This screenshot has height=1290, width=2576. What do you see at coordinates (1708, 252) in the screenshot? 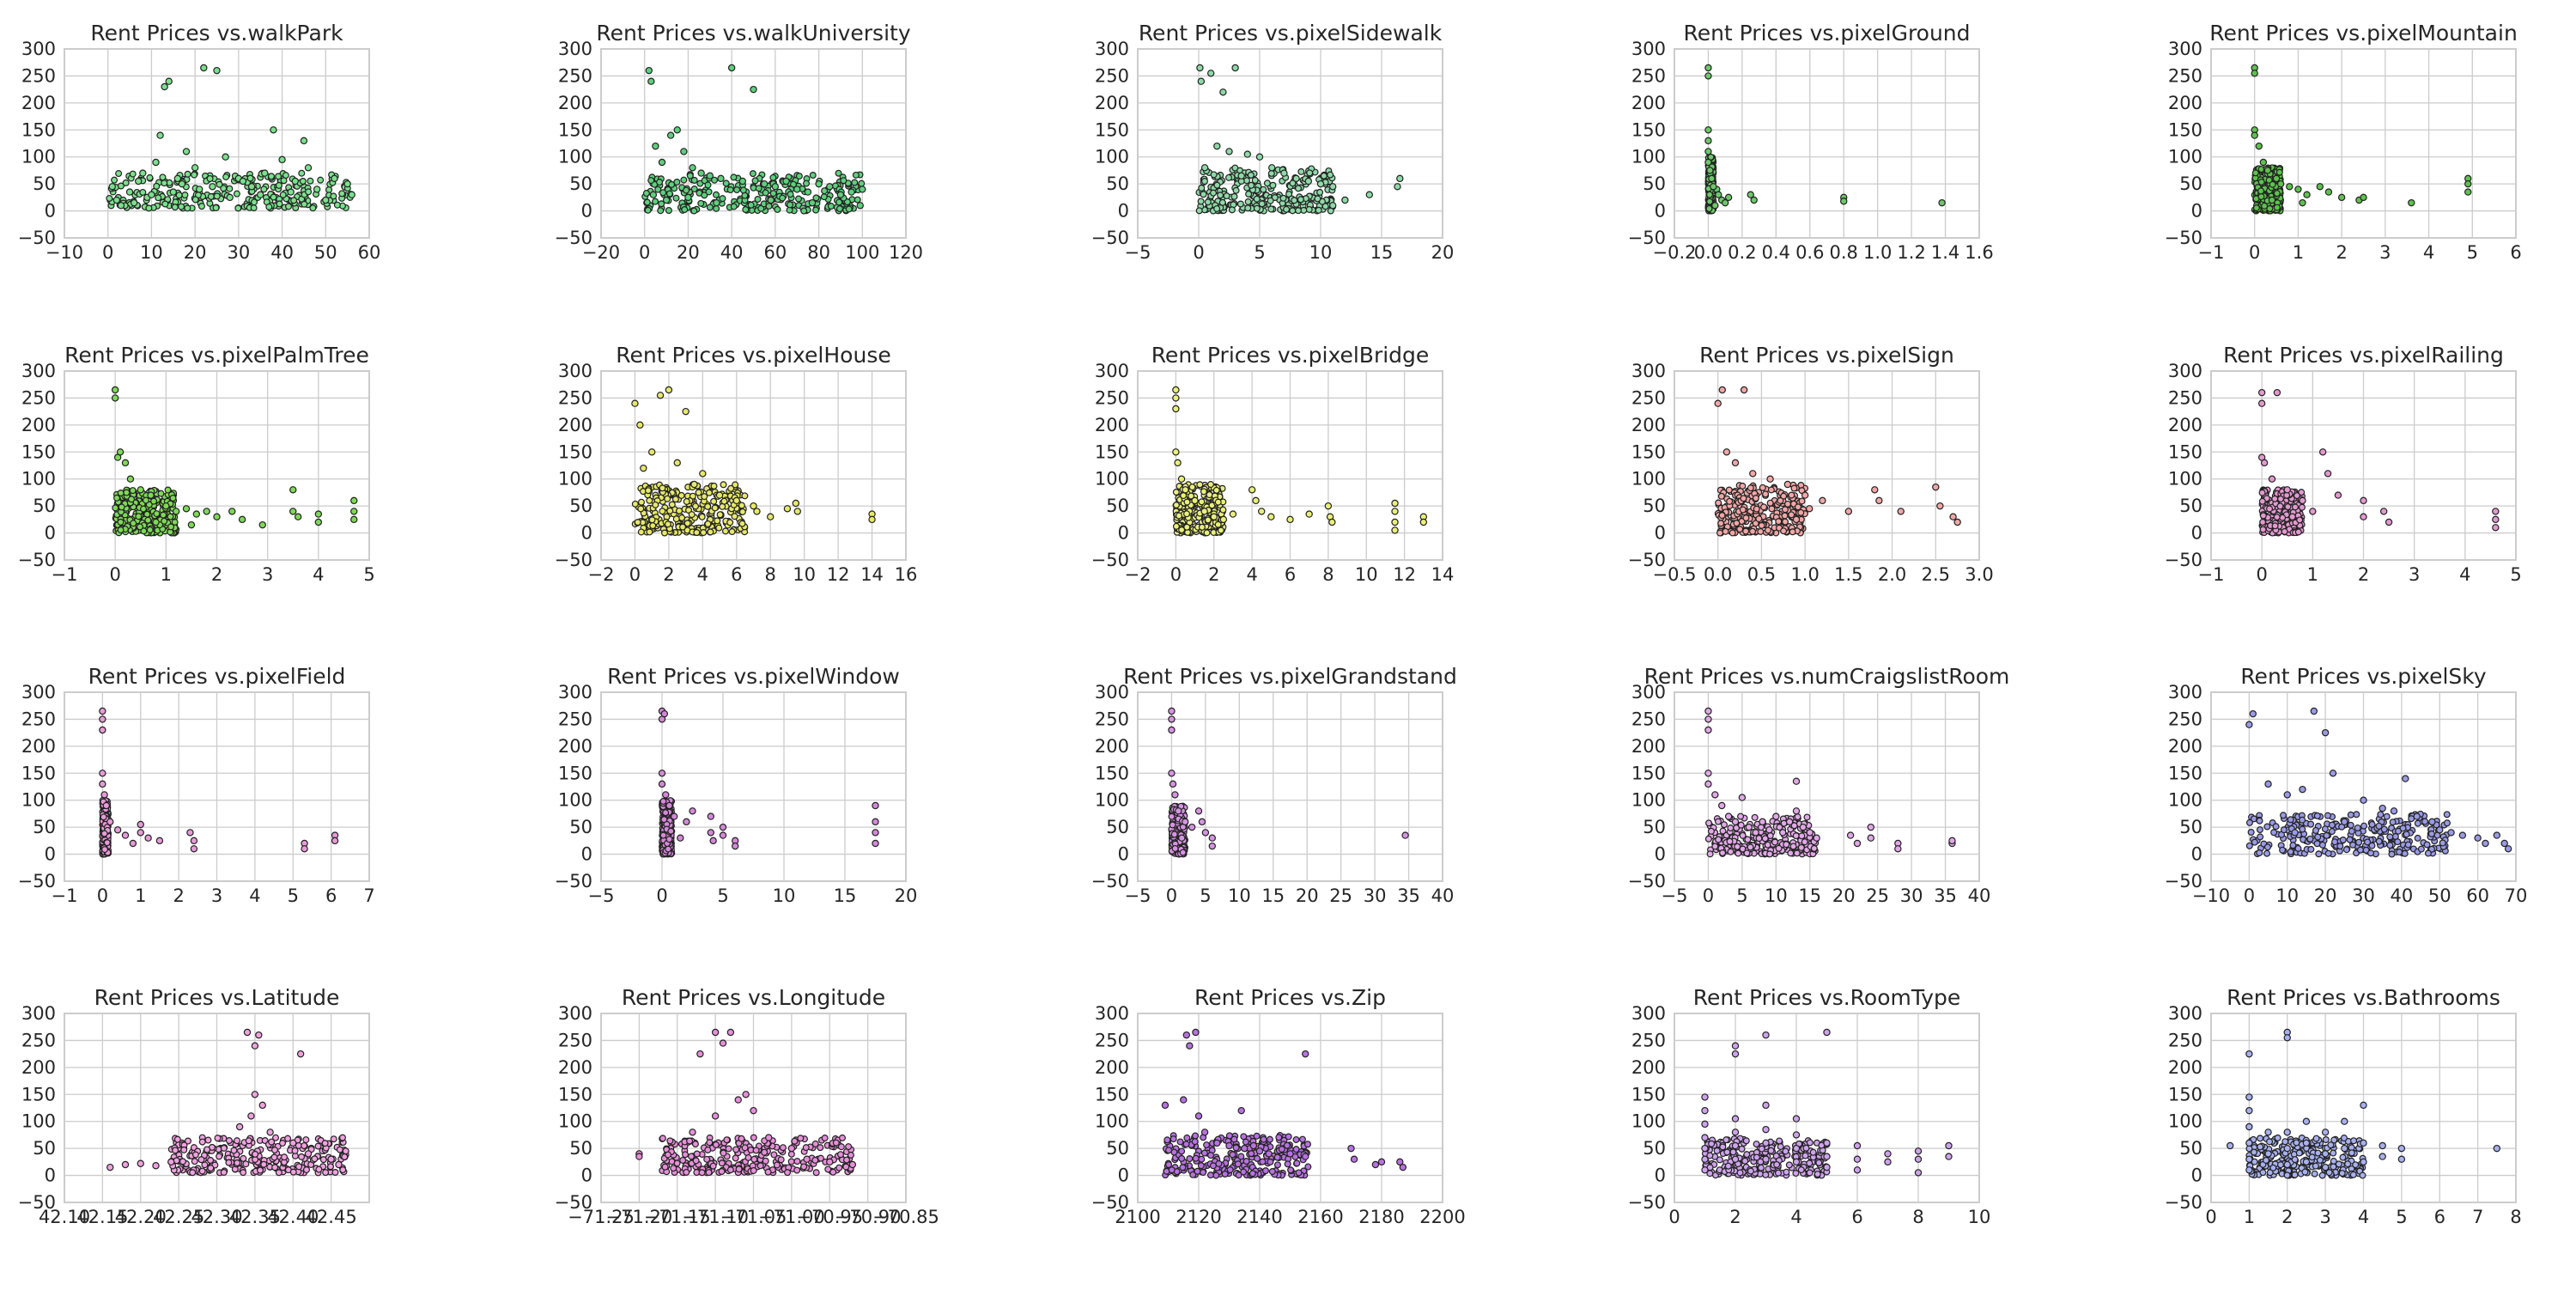
I see `x-tick-label: 0.0` at bounding box center [1708, 252].